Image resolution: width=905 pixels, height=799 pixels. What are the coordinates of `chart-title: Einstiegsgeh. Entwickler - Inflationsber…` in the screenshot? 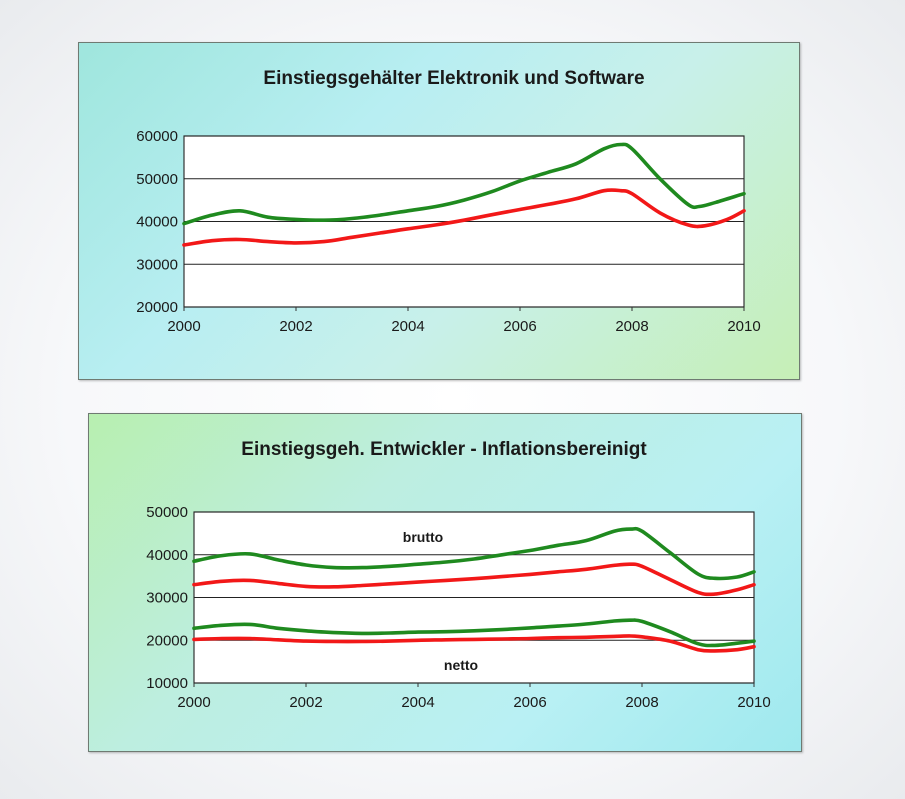 It's located at (444, 449).